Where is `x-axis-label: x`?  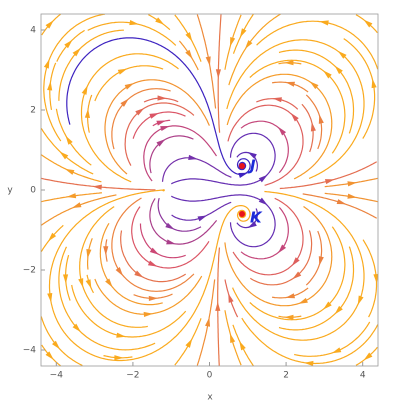 x-axis-label: x is located at coordinates (210, 398).